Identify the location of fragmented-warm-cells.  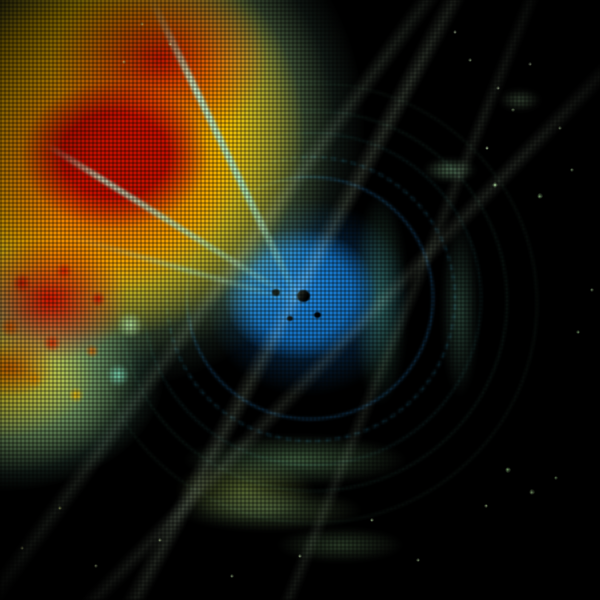
(115, 342).